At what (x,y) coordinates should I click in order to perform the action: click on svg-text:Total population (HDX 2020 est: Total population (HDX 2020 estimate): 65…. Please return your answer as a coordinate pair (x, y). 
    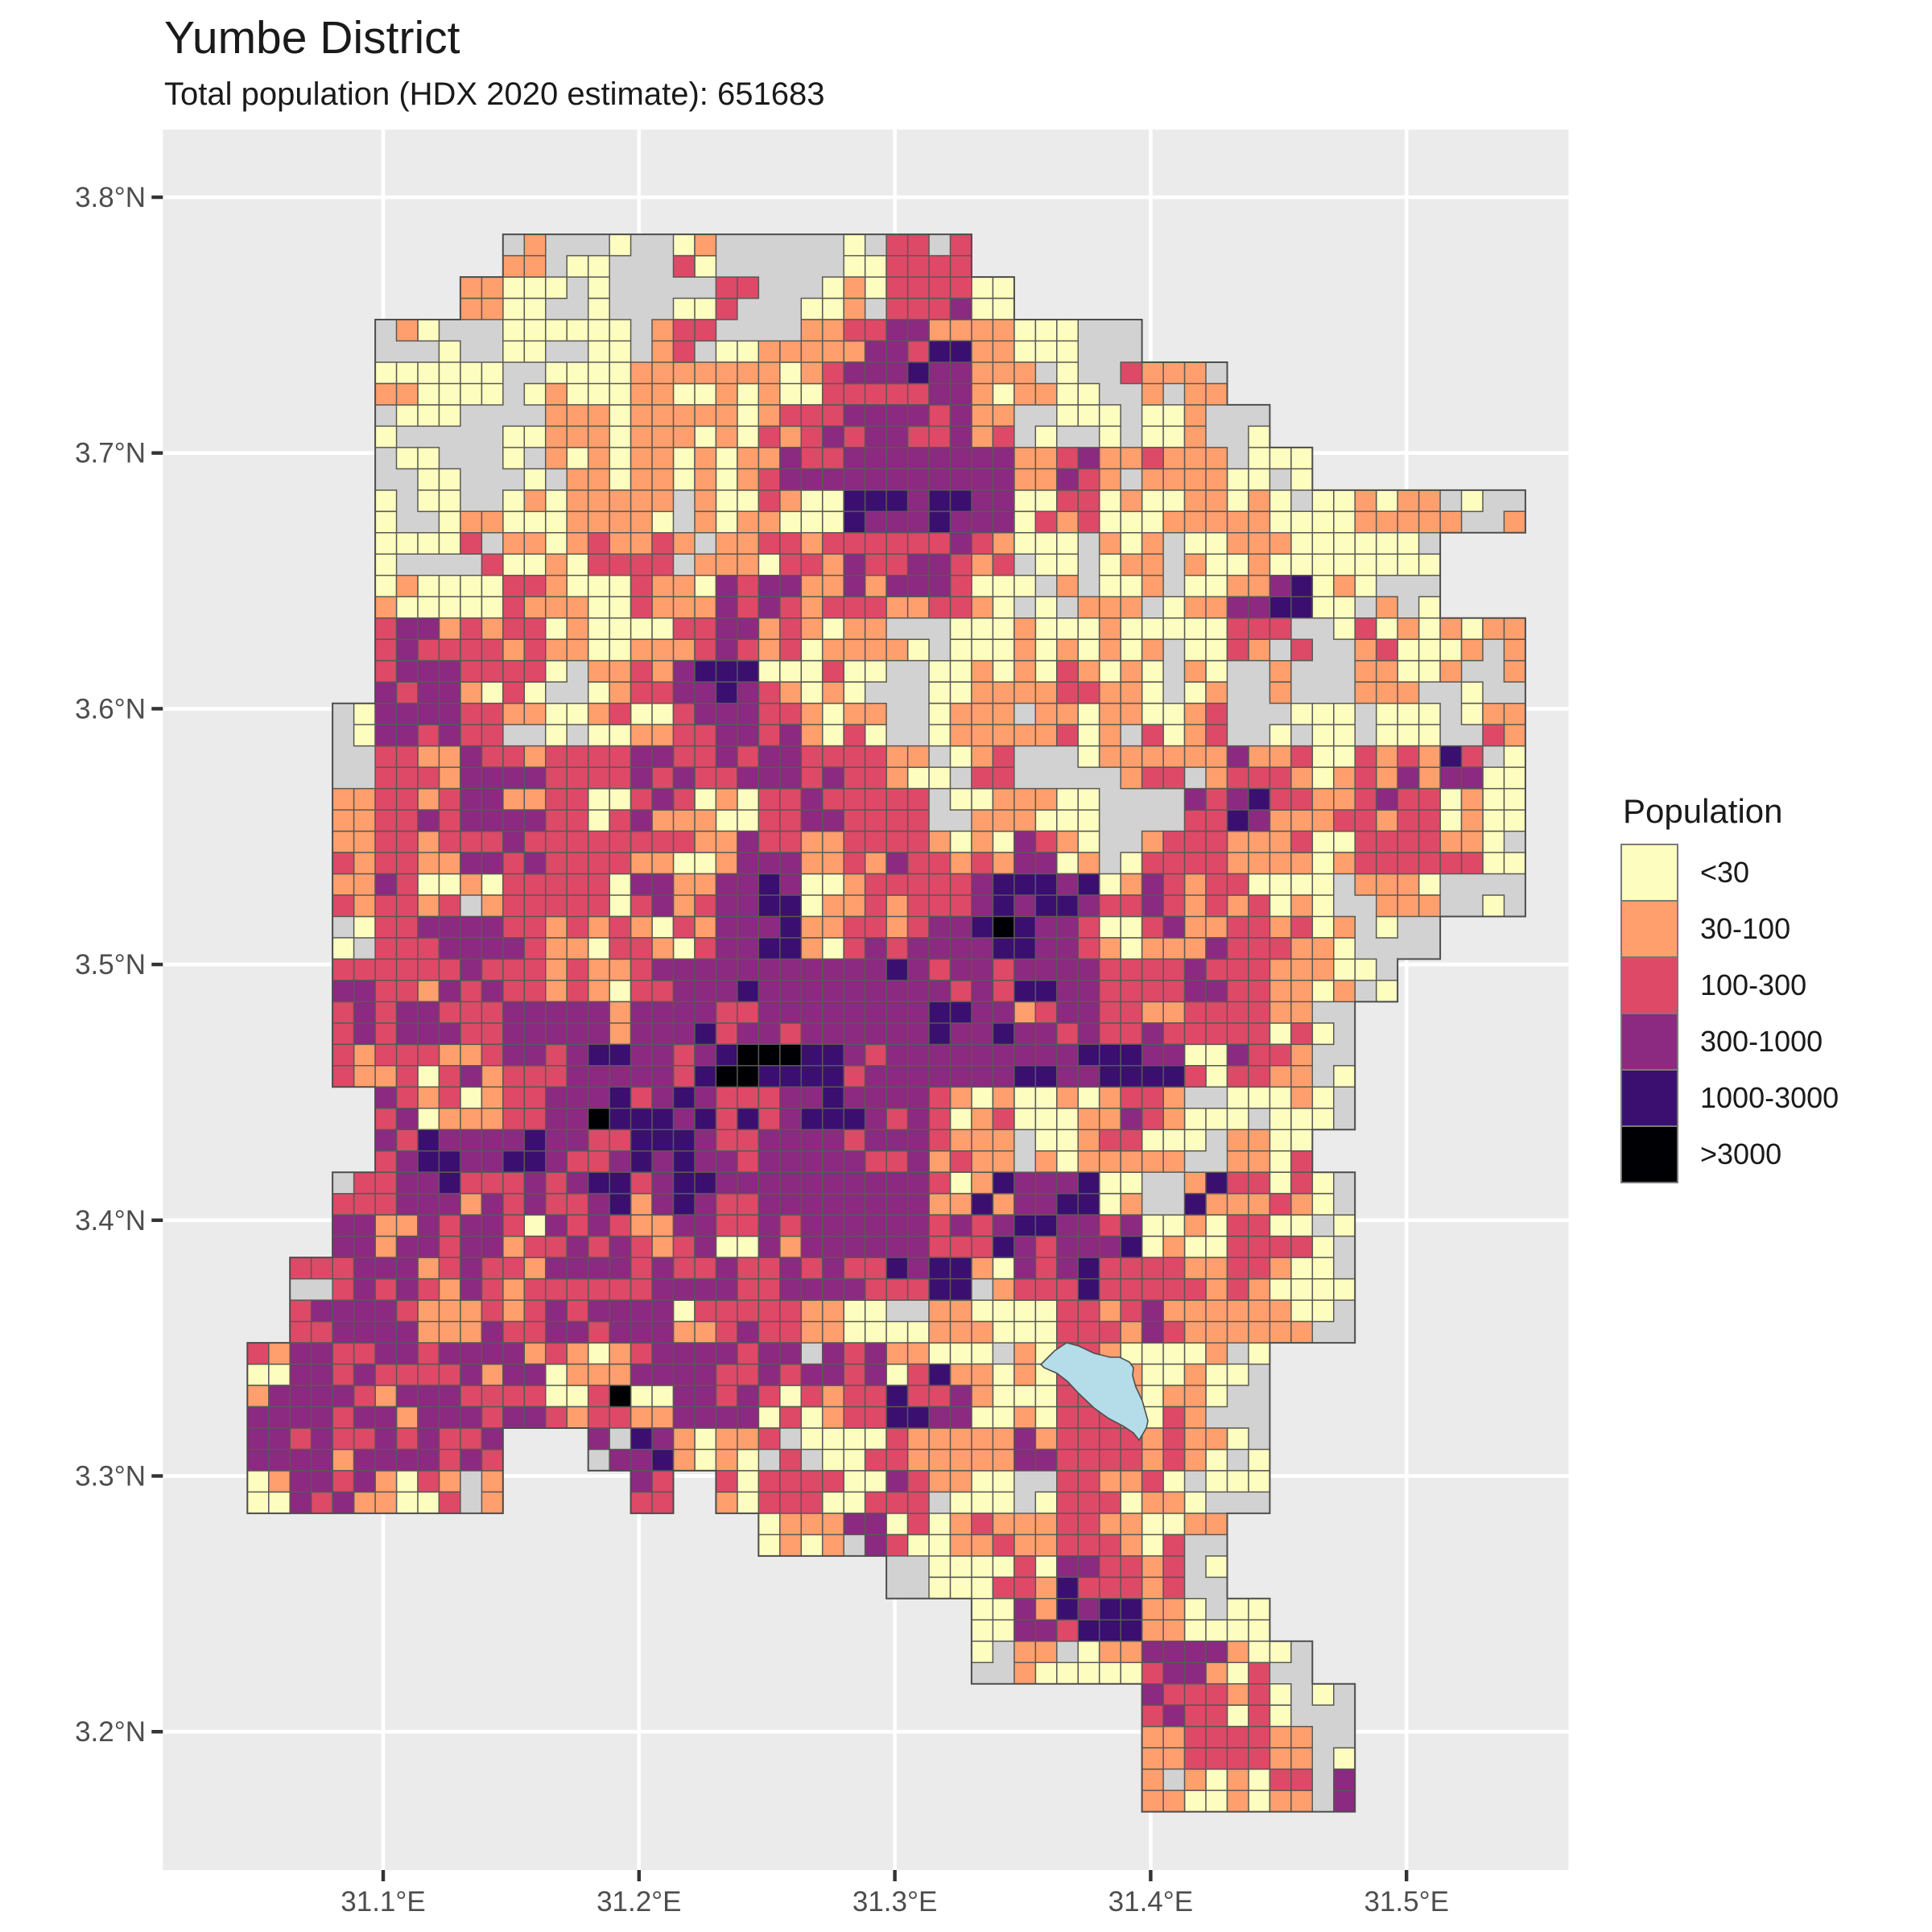
    Looking at the image, I should click on (494, 94).